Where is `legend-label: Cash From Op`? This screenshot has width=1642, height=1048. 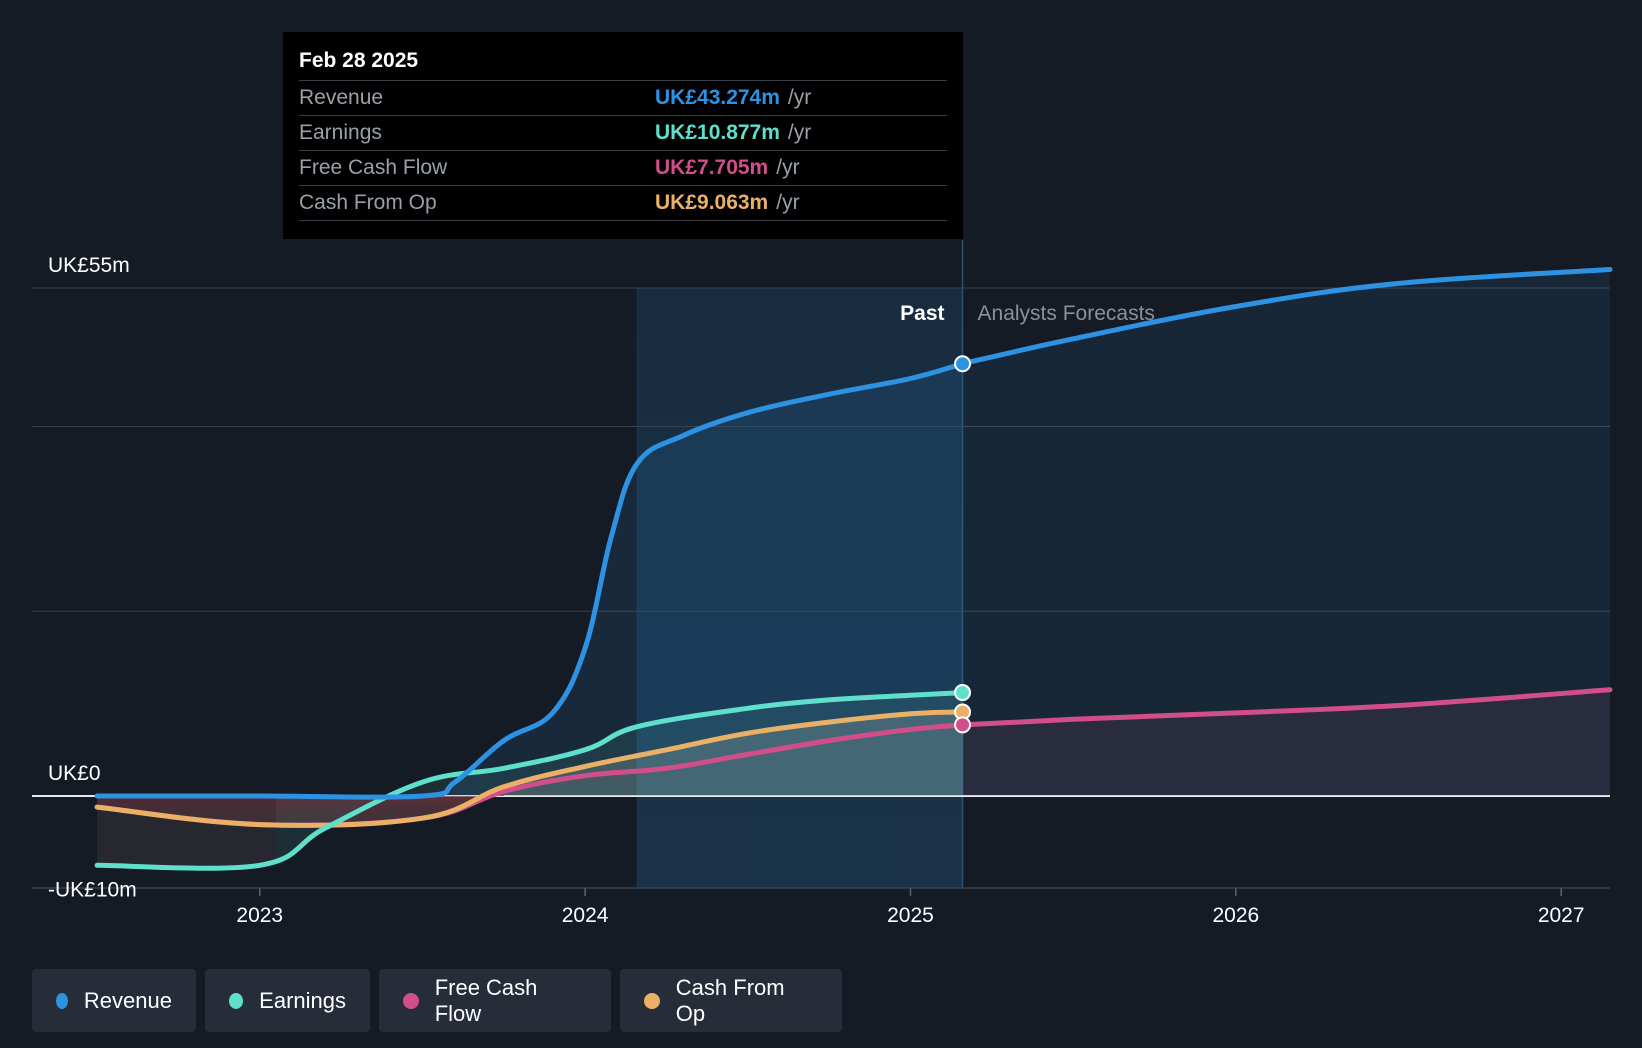 legend-label: Cash From Op is located at coordinates (730, 1000).